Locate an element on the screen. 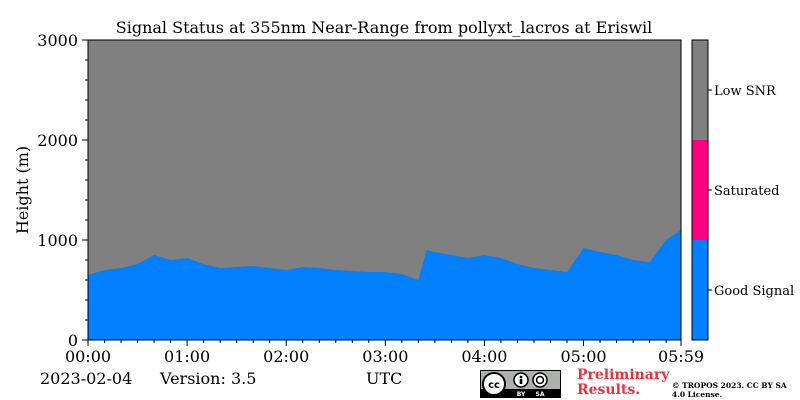  y-tick-label: 1000 is located at coordinates (57, 240).